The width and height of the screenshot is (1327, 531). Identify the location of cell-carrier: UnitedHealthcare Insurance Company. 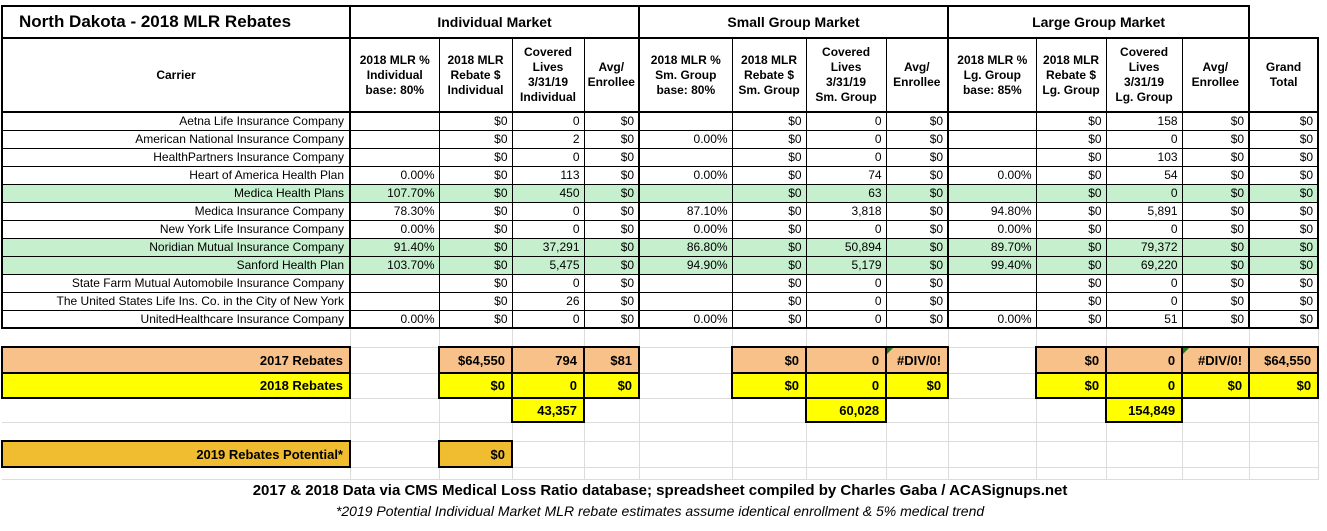
(176, 319).